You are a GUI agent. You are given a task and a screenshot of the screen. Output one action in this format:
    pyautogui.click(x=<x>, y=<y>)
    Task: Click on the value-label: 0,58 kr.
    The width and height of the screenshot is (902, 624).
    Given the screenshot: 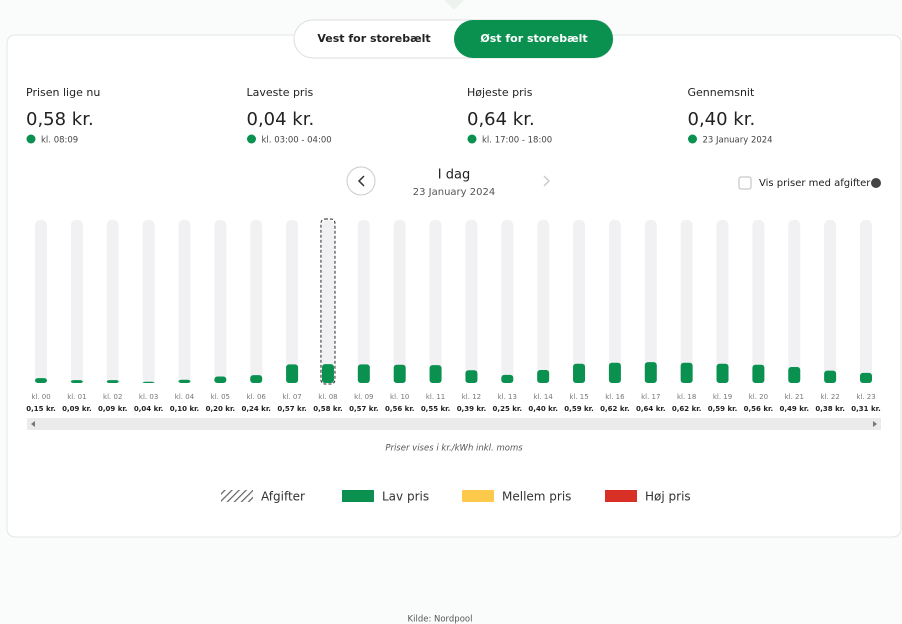 What is the action you would take?
    pyautogui.click(x=327, y=409)
    